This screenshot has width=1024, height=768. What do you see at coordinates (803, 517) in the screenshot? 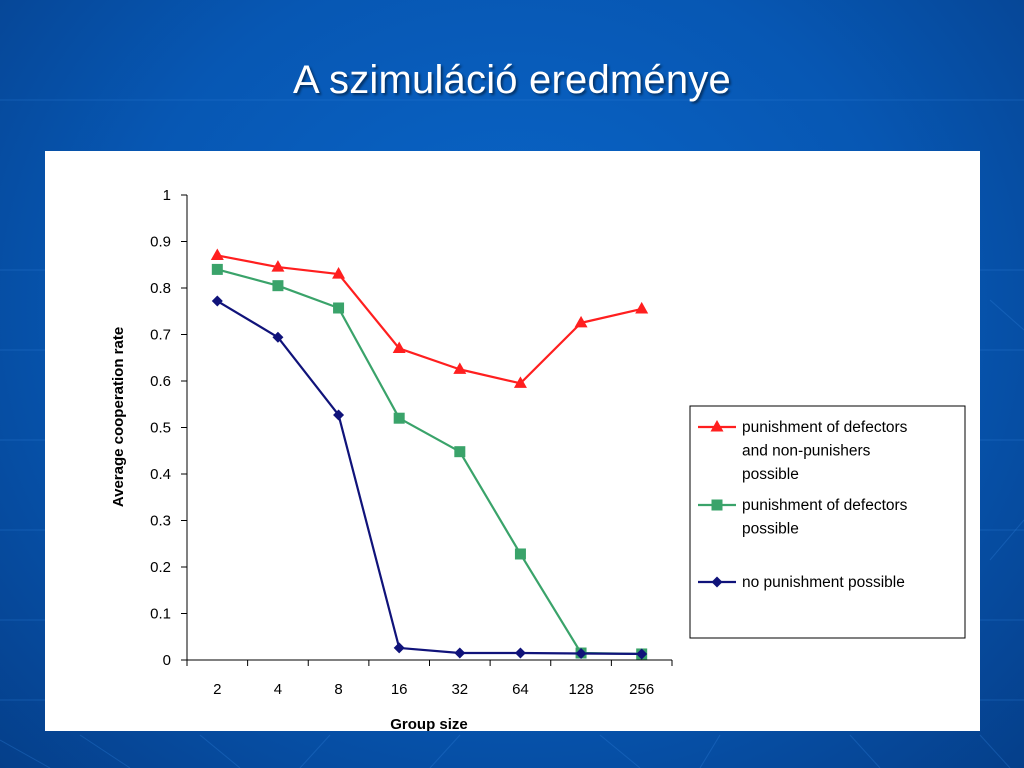
I see `legend-entry-2: punishment of defectors possible` at bounding box center [803, 517].